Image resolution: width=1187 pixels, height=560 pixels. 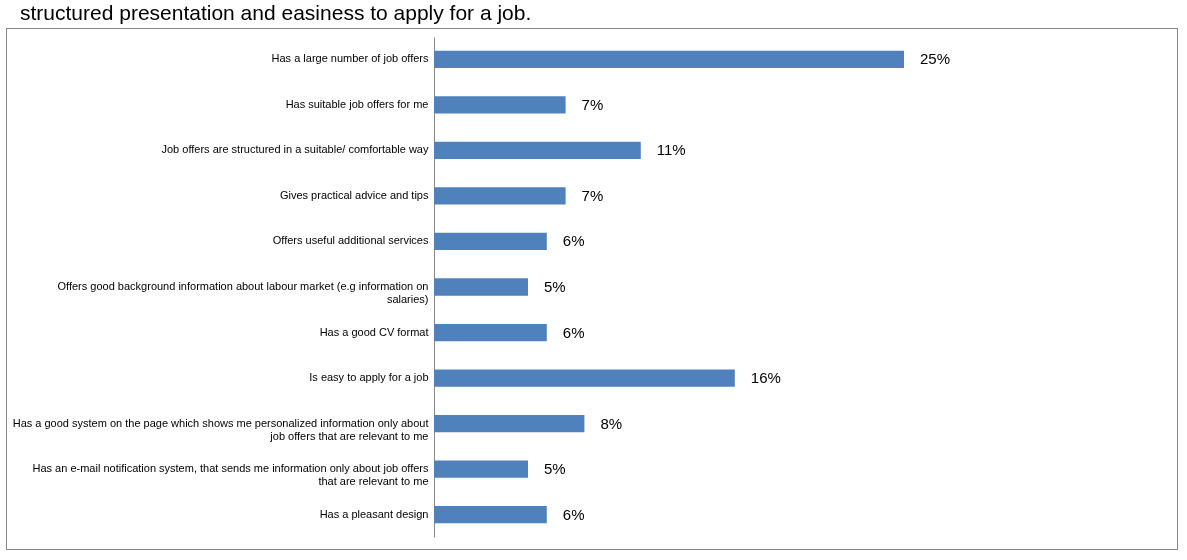 What do you see at coordinates (765, 378) in the screenshot?
I see `data-label: 16%` at bounding box center [765, 378].